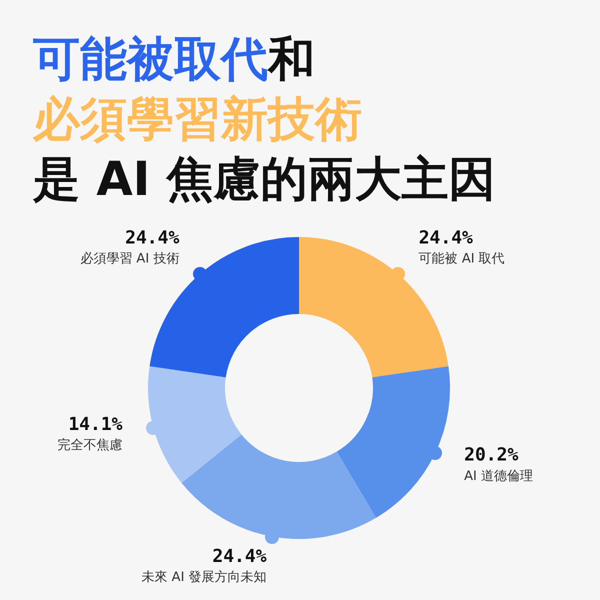  Describe the element at coordinates (130, 258) in the screenshot. I see `slice-label: 必須學習 AI 技術` at that location.